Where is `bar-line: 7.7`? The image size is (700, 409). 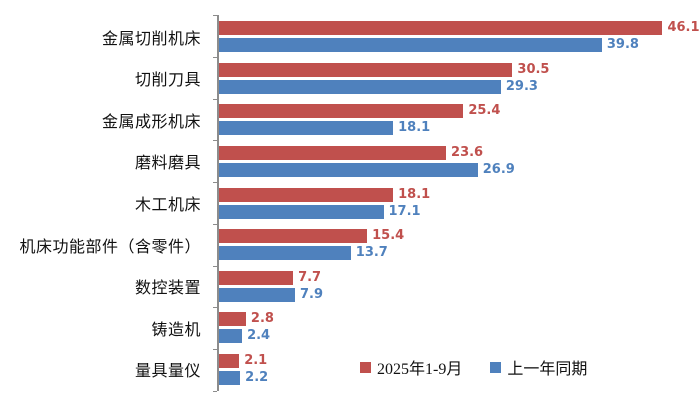
bar-line: 7.7 is located at coordinates (459, 277).